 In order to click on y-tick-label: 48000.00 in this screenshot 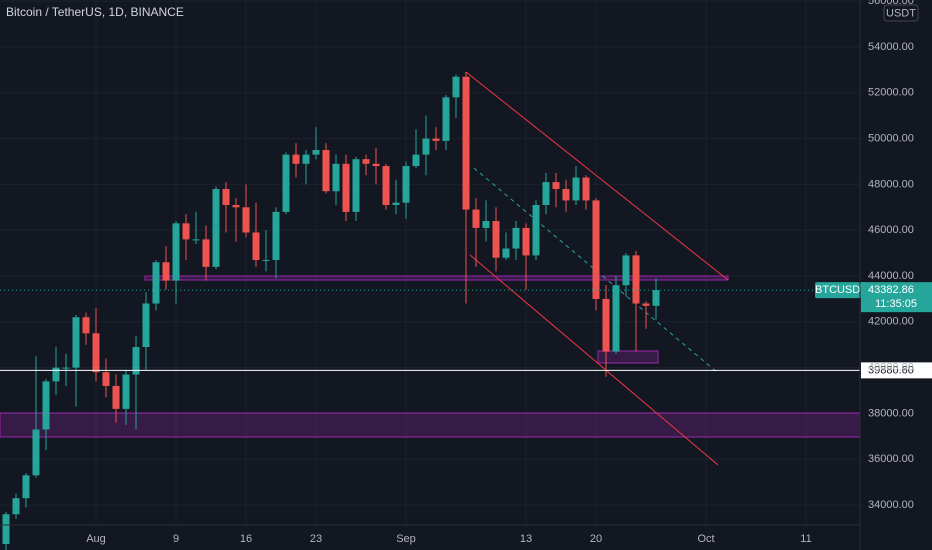, I will do `click(891, 184)`.